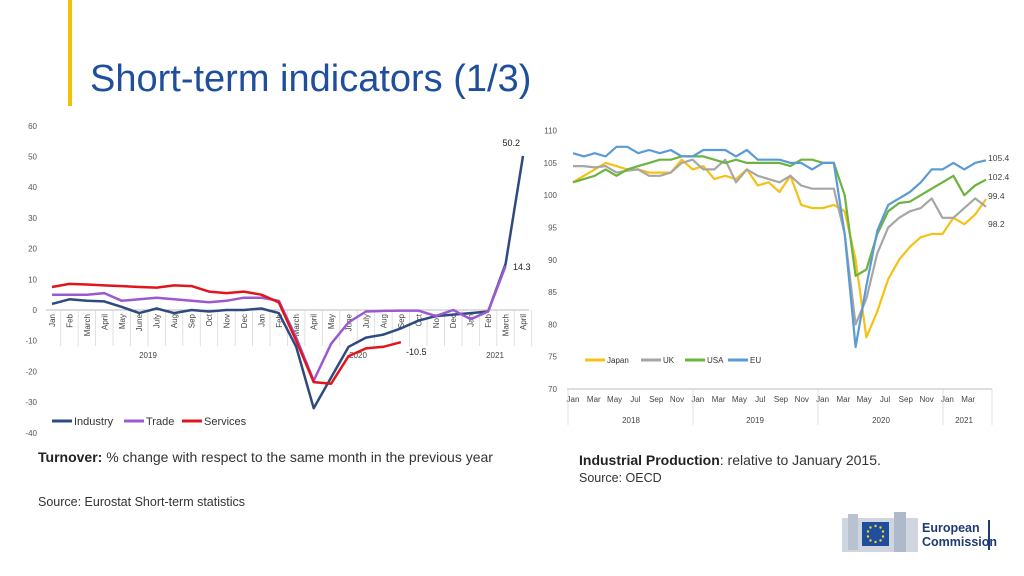 The height and width of the screenshot is (576, 1024). I want to click on legend-label-services: Services, so click(225, 422).